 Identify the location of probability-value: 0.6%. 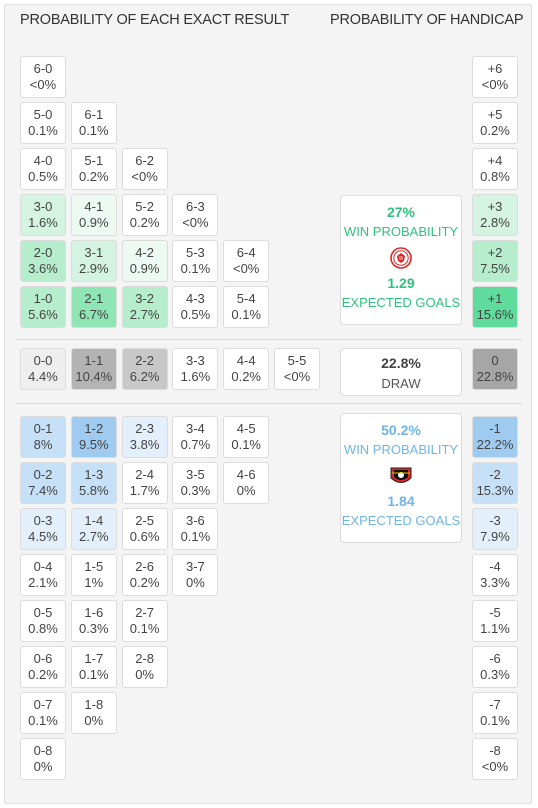
(144, 536).